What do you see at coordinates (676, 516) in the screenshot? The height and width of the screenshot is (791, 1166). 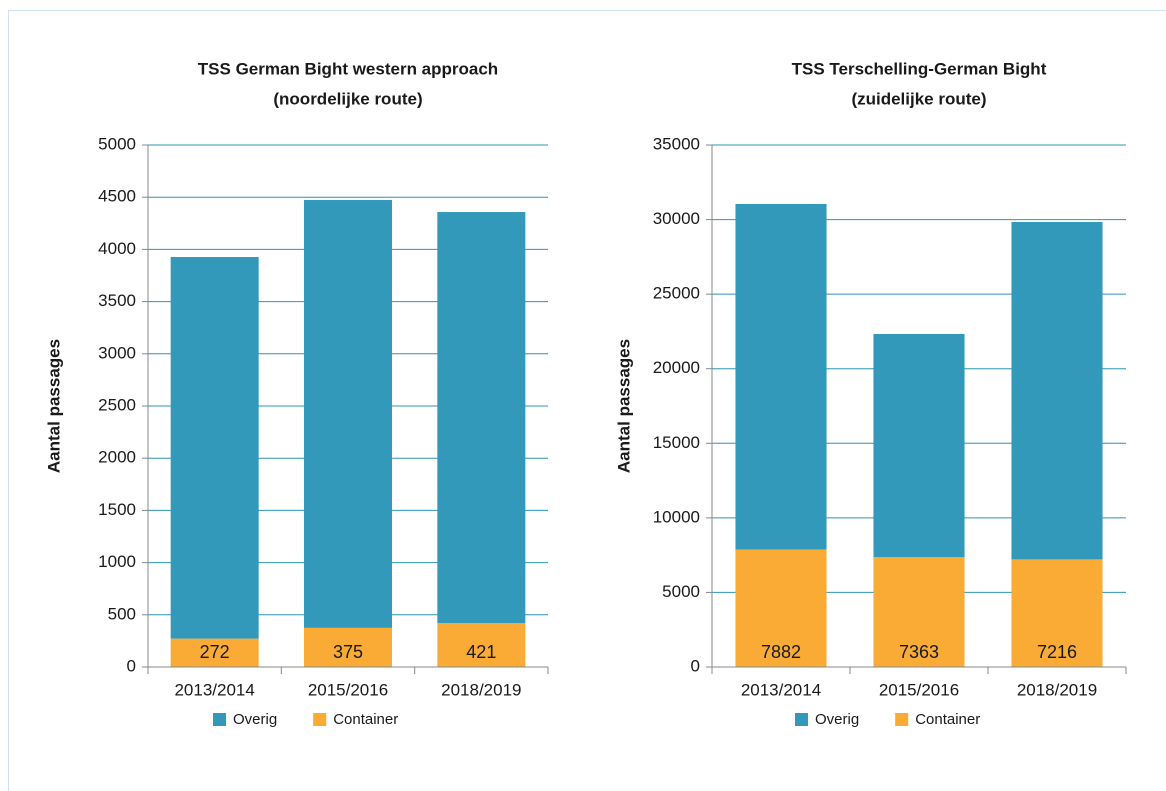 I see `y-tick-label: 10000` at bounding box center [676, 516].